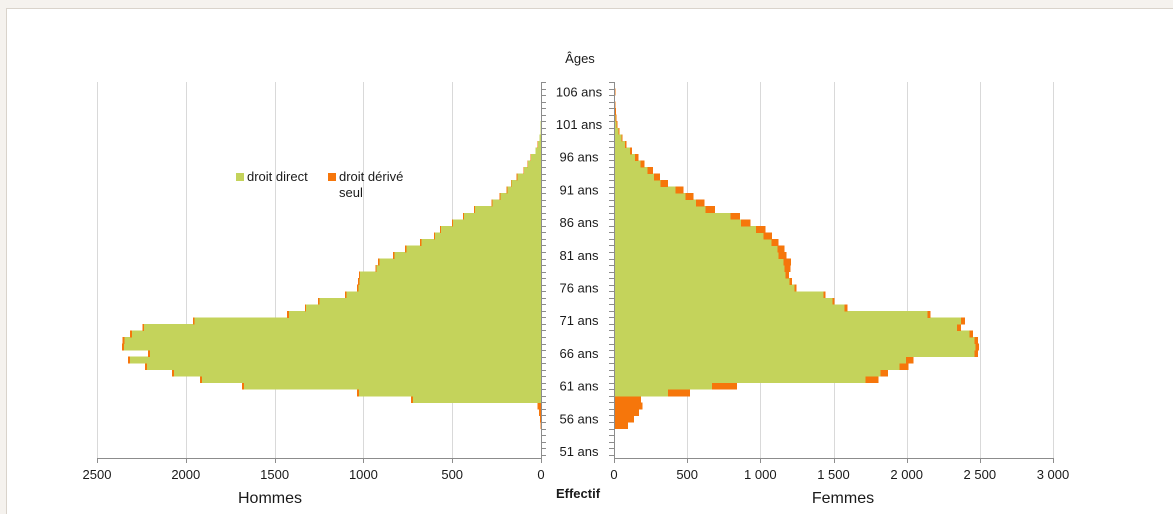 The height and width of the screenshot is (514, 1173). I want to click on legend-swatch-droit-direct, so click(240, 177).